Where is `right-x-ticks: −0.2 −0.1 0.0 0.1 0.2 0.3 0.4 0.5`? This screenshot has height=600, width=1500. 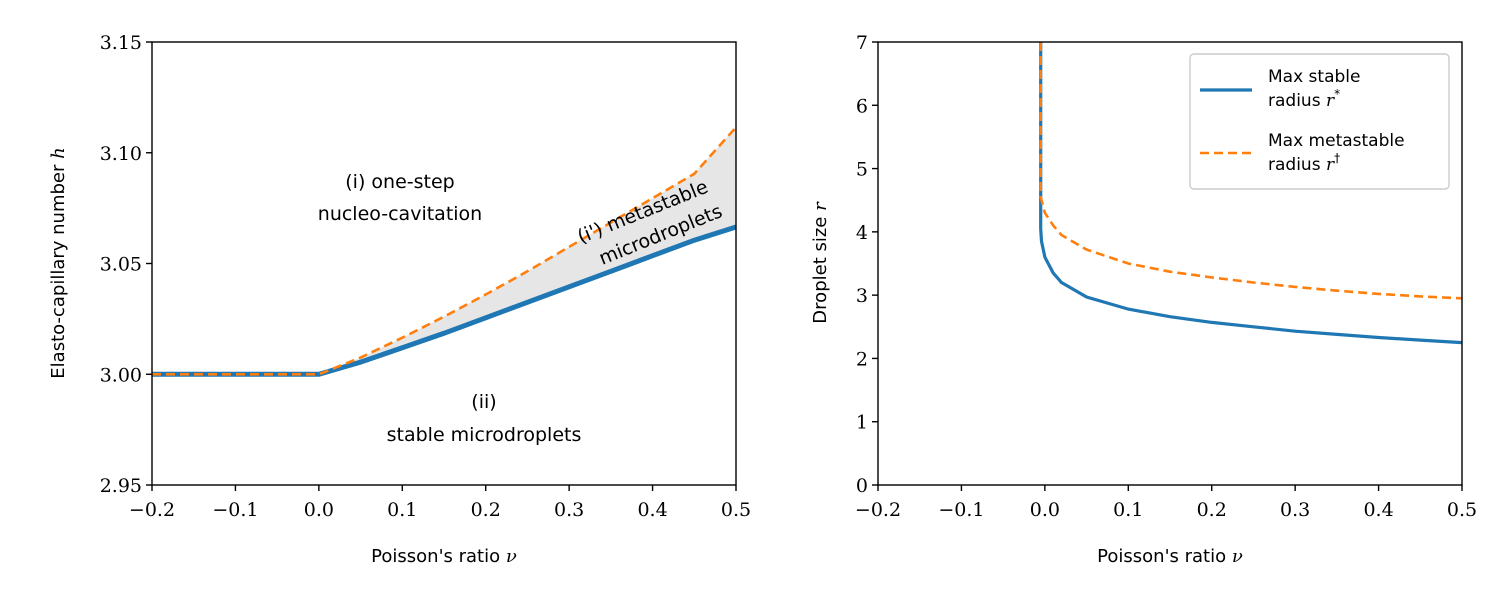
right-x-ticks: −0.2 −0.1 0.0 0.1 0.2 0.3 0.4 0.5 is located at coordinates (1166, 503).